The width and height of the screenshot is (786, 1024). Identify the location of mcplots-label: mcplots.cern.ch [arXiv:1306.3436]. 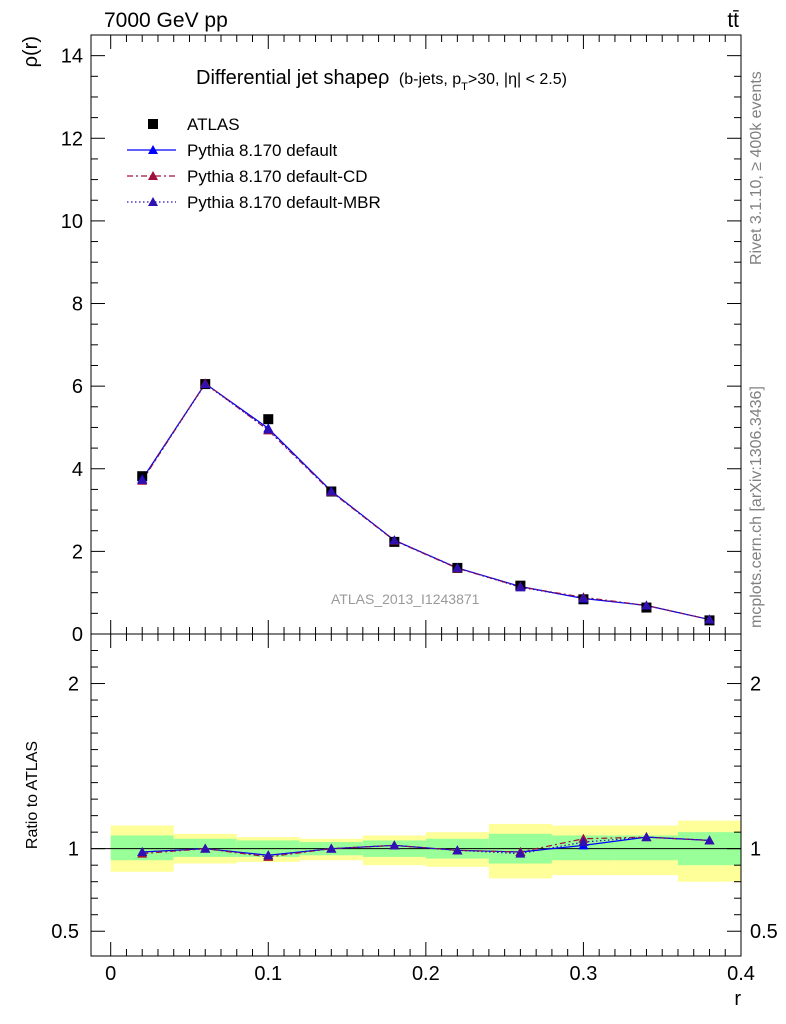
(756, 507).